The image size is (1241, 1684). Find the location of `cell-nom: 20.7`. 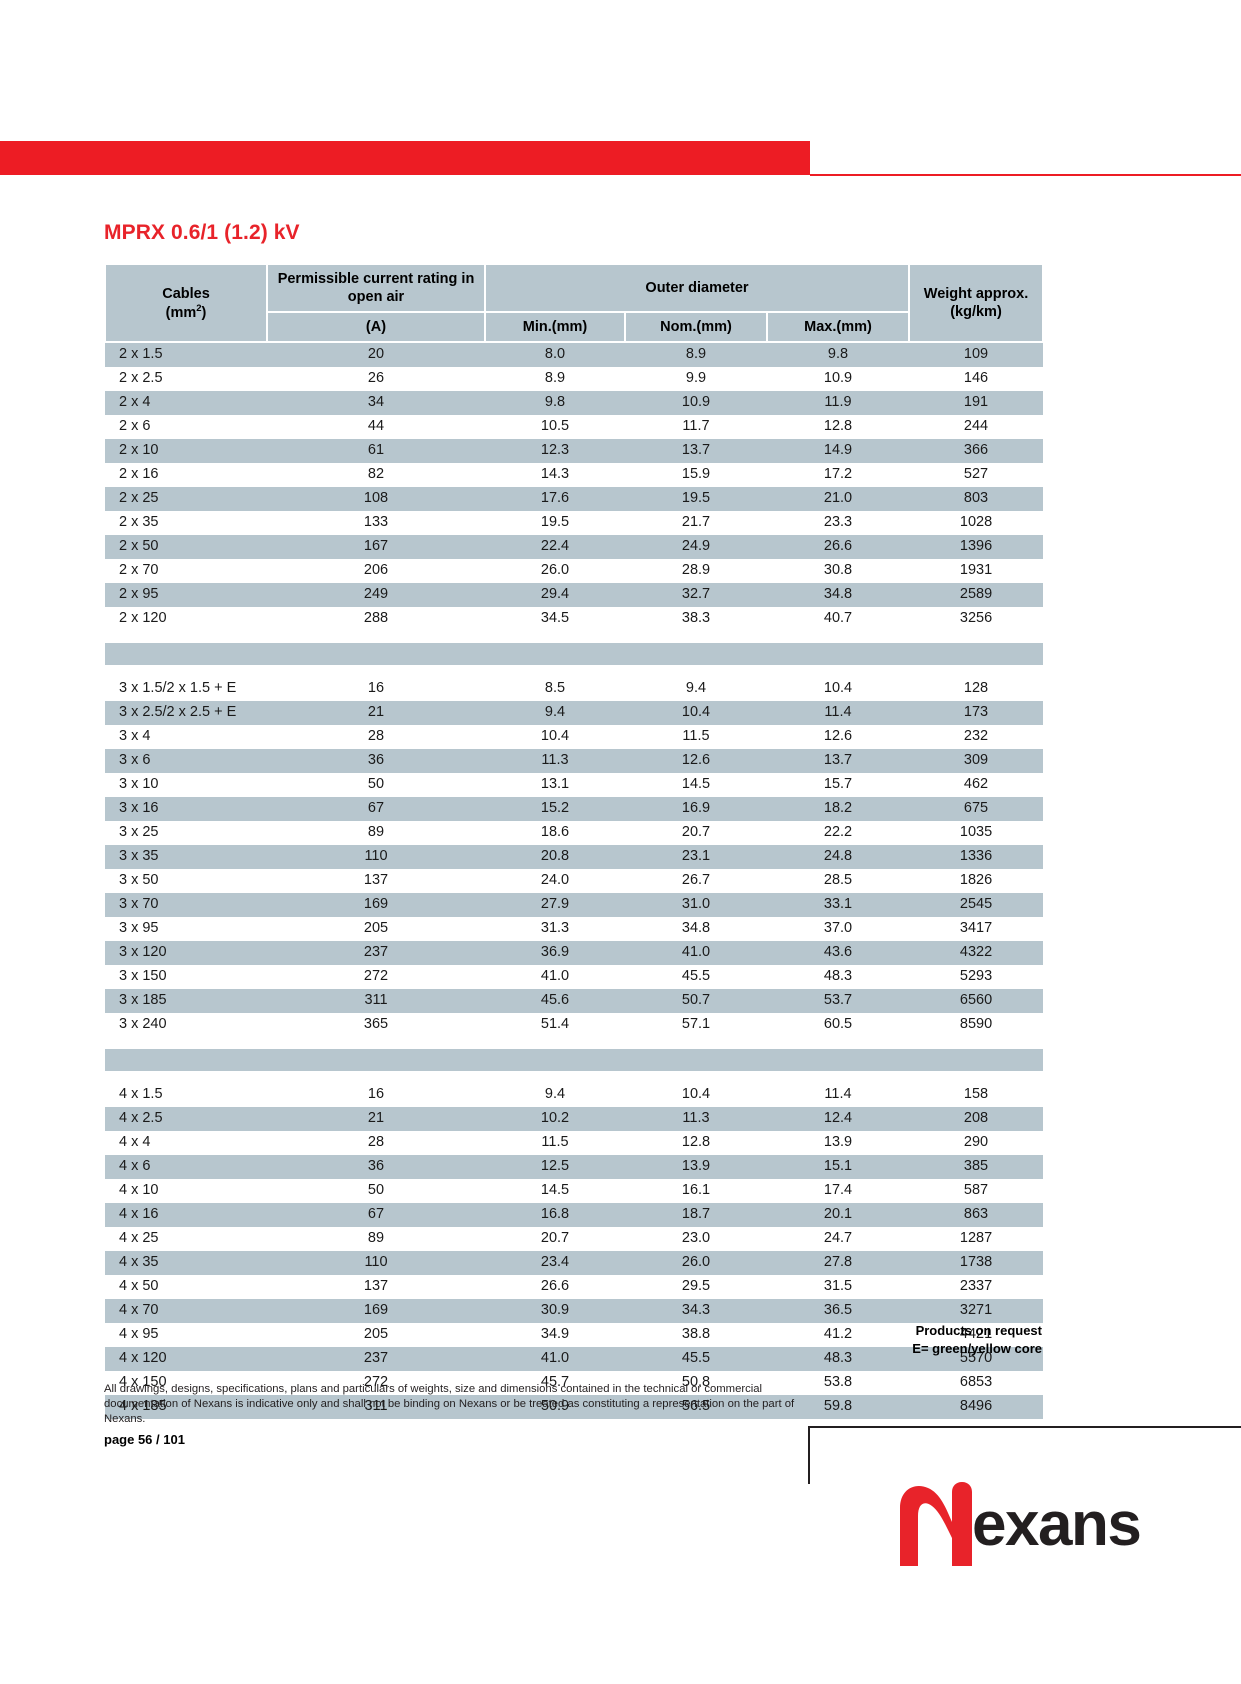

cell-nom: 20.7 is located at coordinates (696, 833).